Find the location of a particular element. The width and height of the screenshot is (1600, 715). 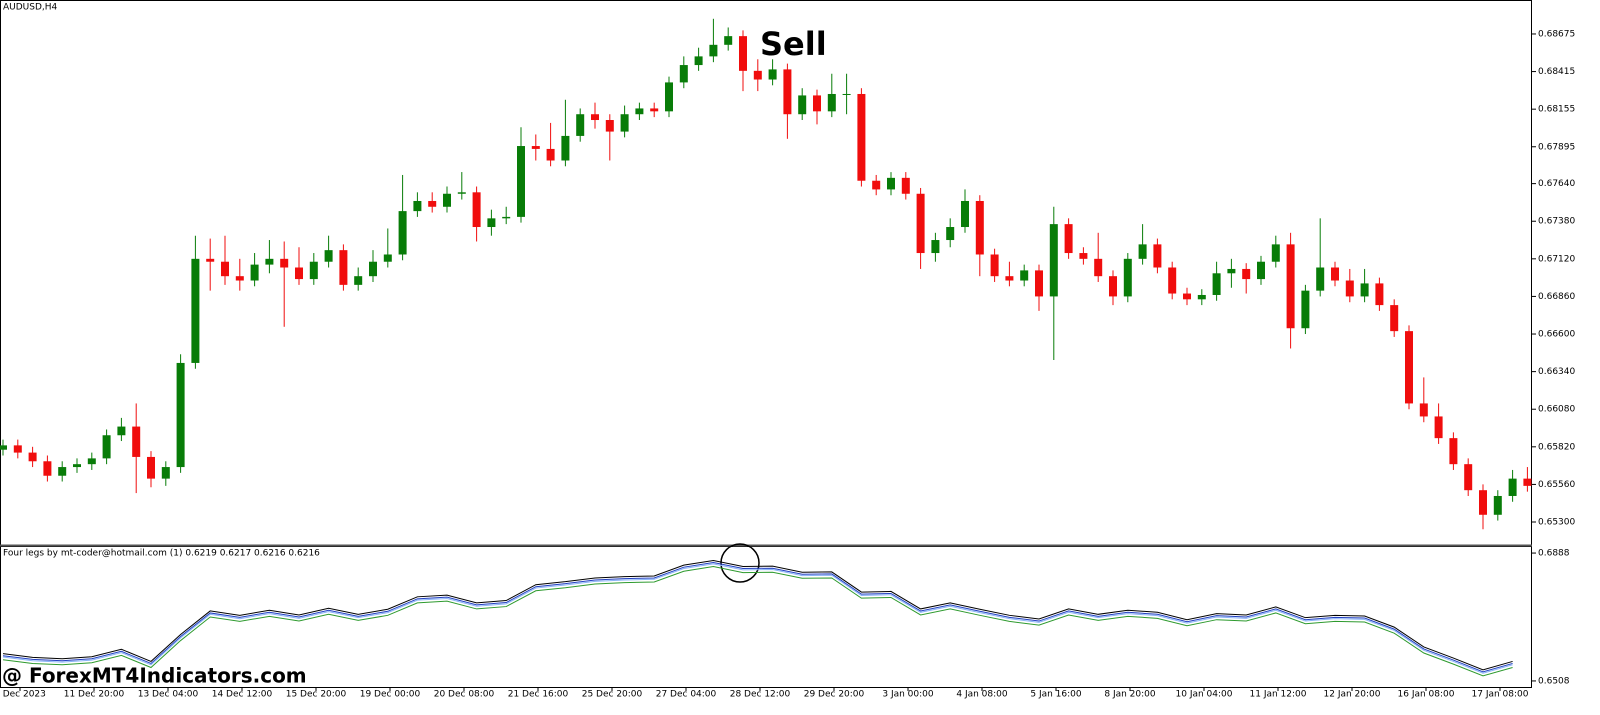

x-tick-label: 12 Jan 20:00 is located at coordinates (1352, 695).